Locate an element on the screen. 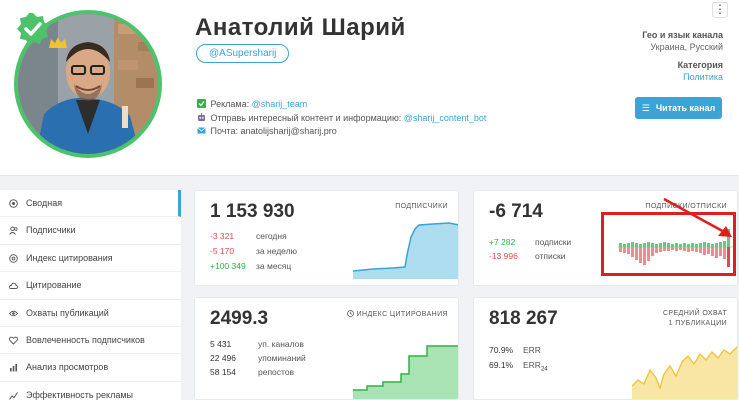 This screenshot has height=400, width=739. robot-icon is located at coordinates (201, 116).